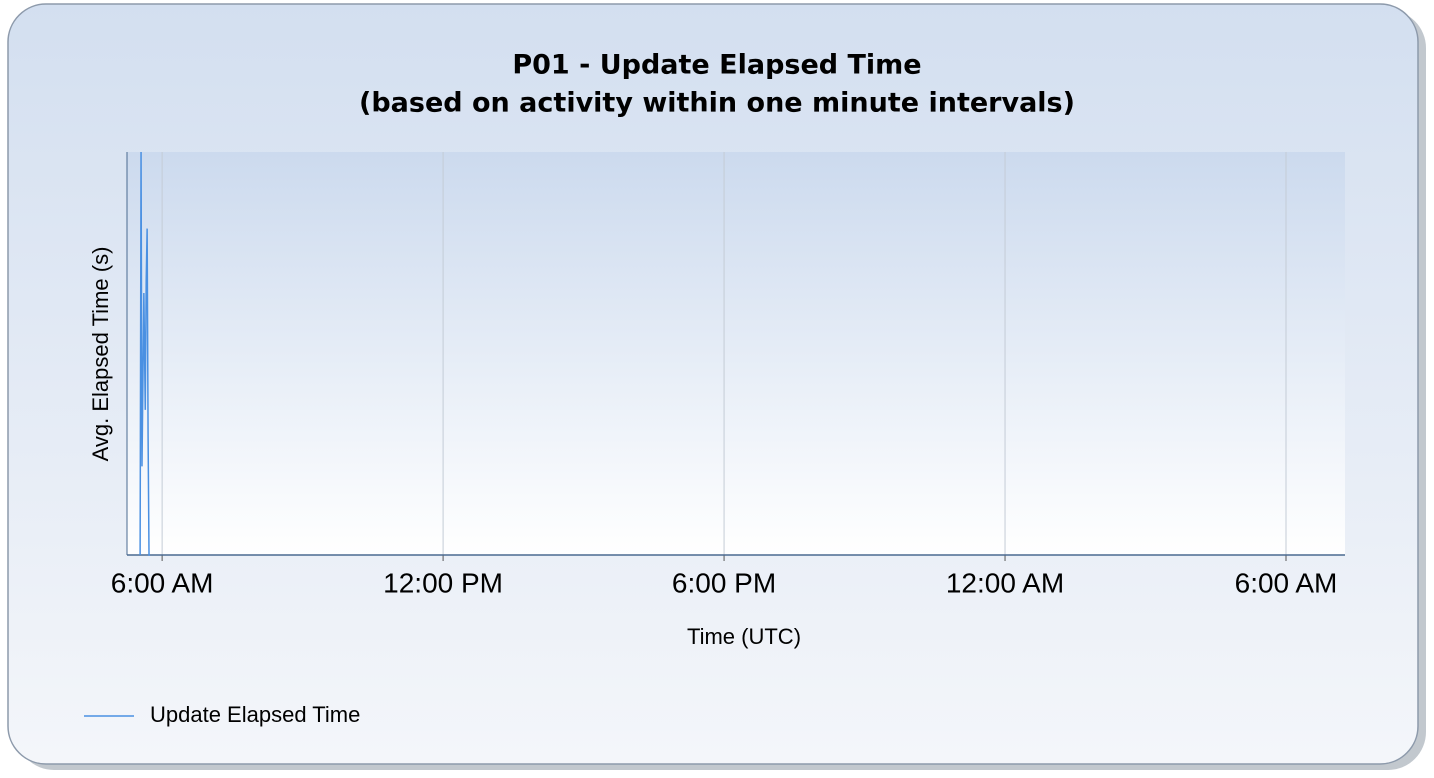  What do you see at coordinates (144, 353) in the screenshot?
I see `series-line` at bounding box center [144, 353].